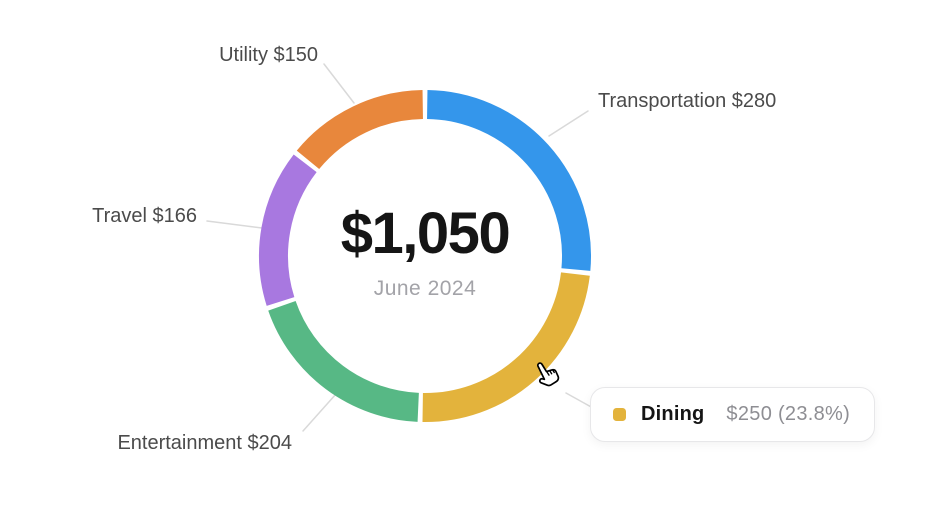 This screenshot has width=928, height=512. Describe the element at coordinates (339, 83) in the screenshot. I see `leader-line-utility` at that location.